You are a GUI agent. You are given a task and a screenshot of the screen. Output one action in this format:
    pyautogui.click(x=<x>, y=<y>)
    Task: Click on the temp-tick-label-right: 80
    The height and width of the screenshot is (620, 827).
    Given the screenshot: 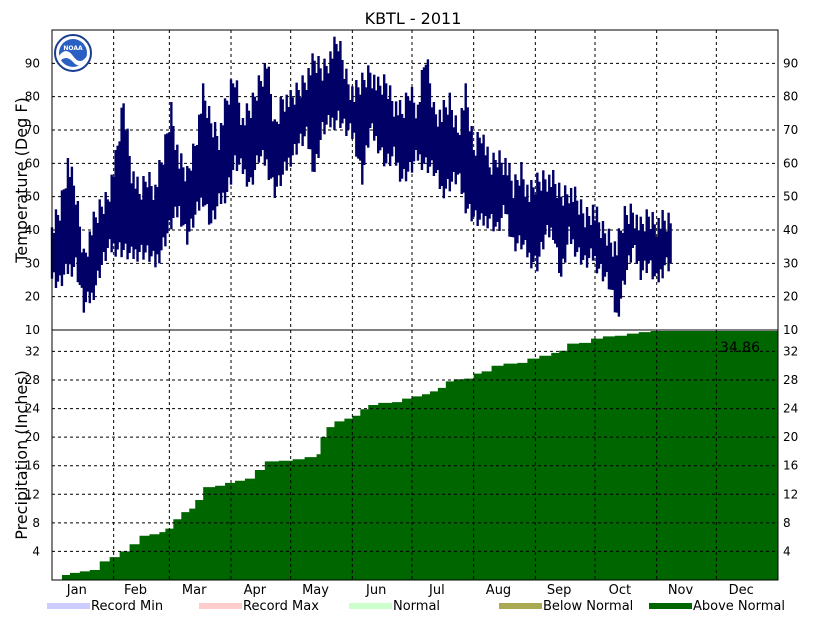 What is the action you would take?
    pyautogui.click(x=790, y=97)
    